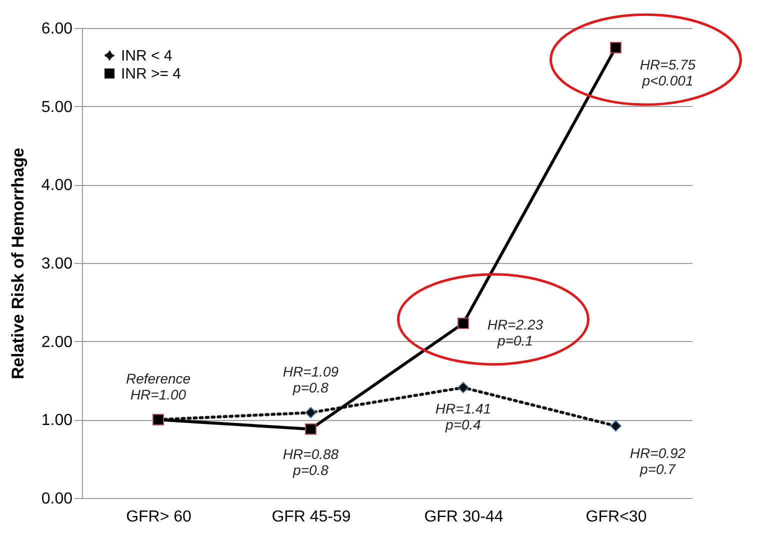  Describe the element at coordinates (515, 332) in the screenshot. I see `annotation: HR=2.23 p=0.1` at that location.